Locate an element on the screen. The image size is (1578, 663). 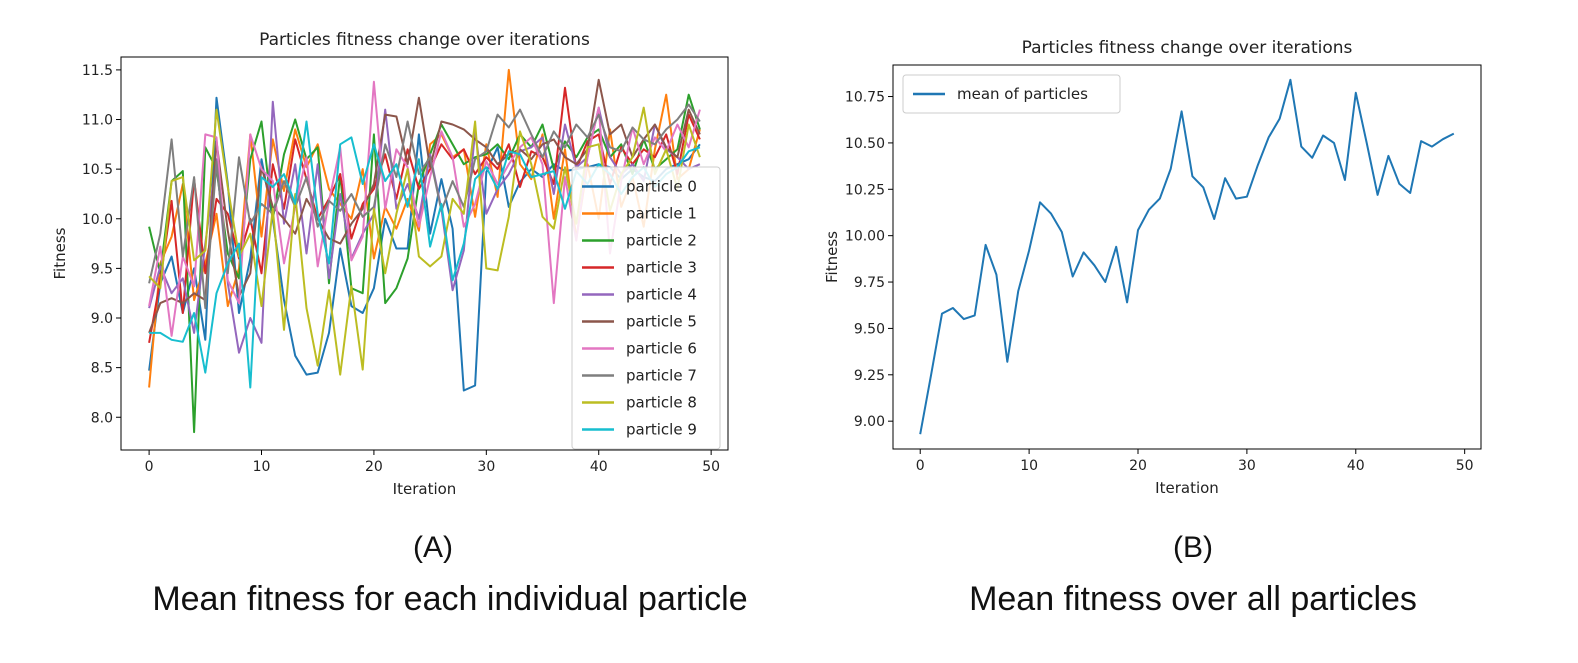
y-tick-label: 9.00 is located at coordinates (869, 422).